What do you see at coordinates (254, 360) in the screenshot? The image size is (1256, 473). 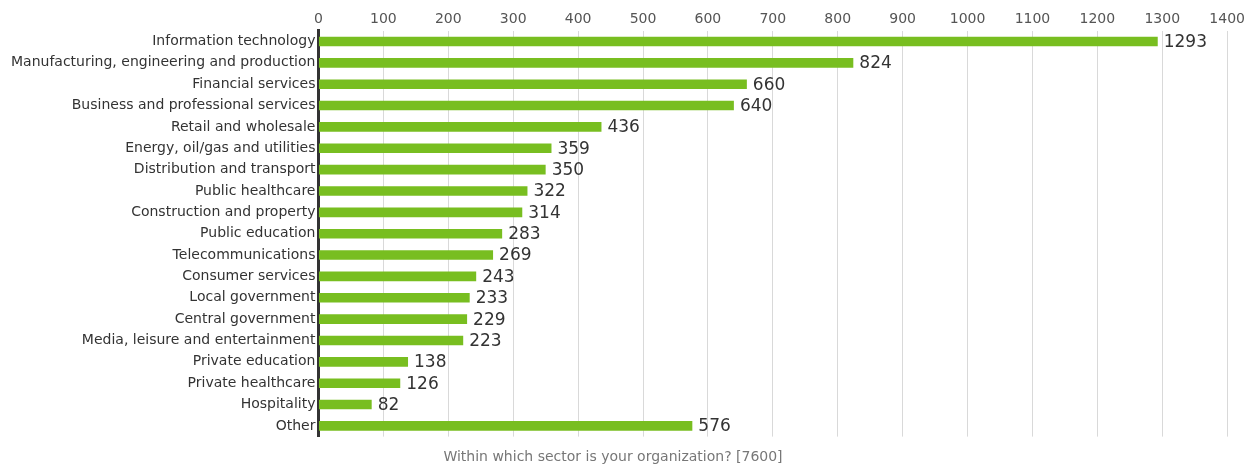 I see `y-tick-label: Private education` at bounding box center [254, 360].